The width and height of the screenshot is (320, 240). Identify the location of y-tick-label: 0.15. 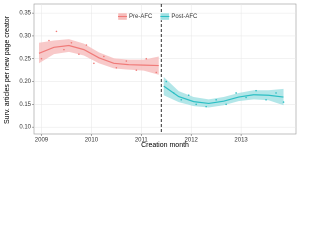
(25, 105).